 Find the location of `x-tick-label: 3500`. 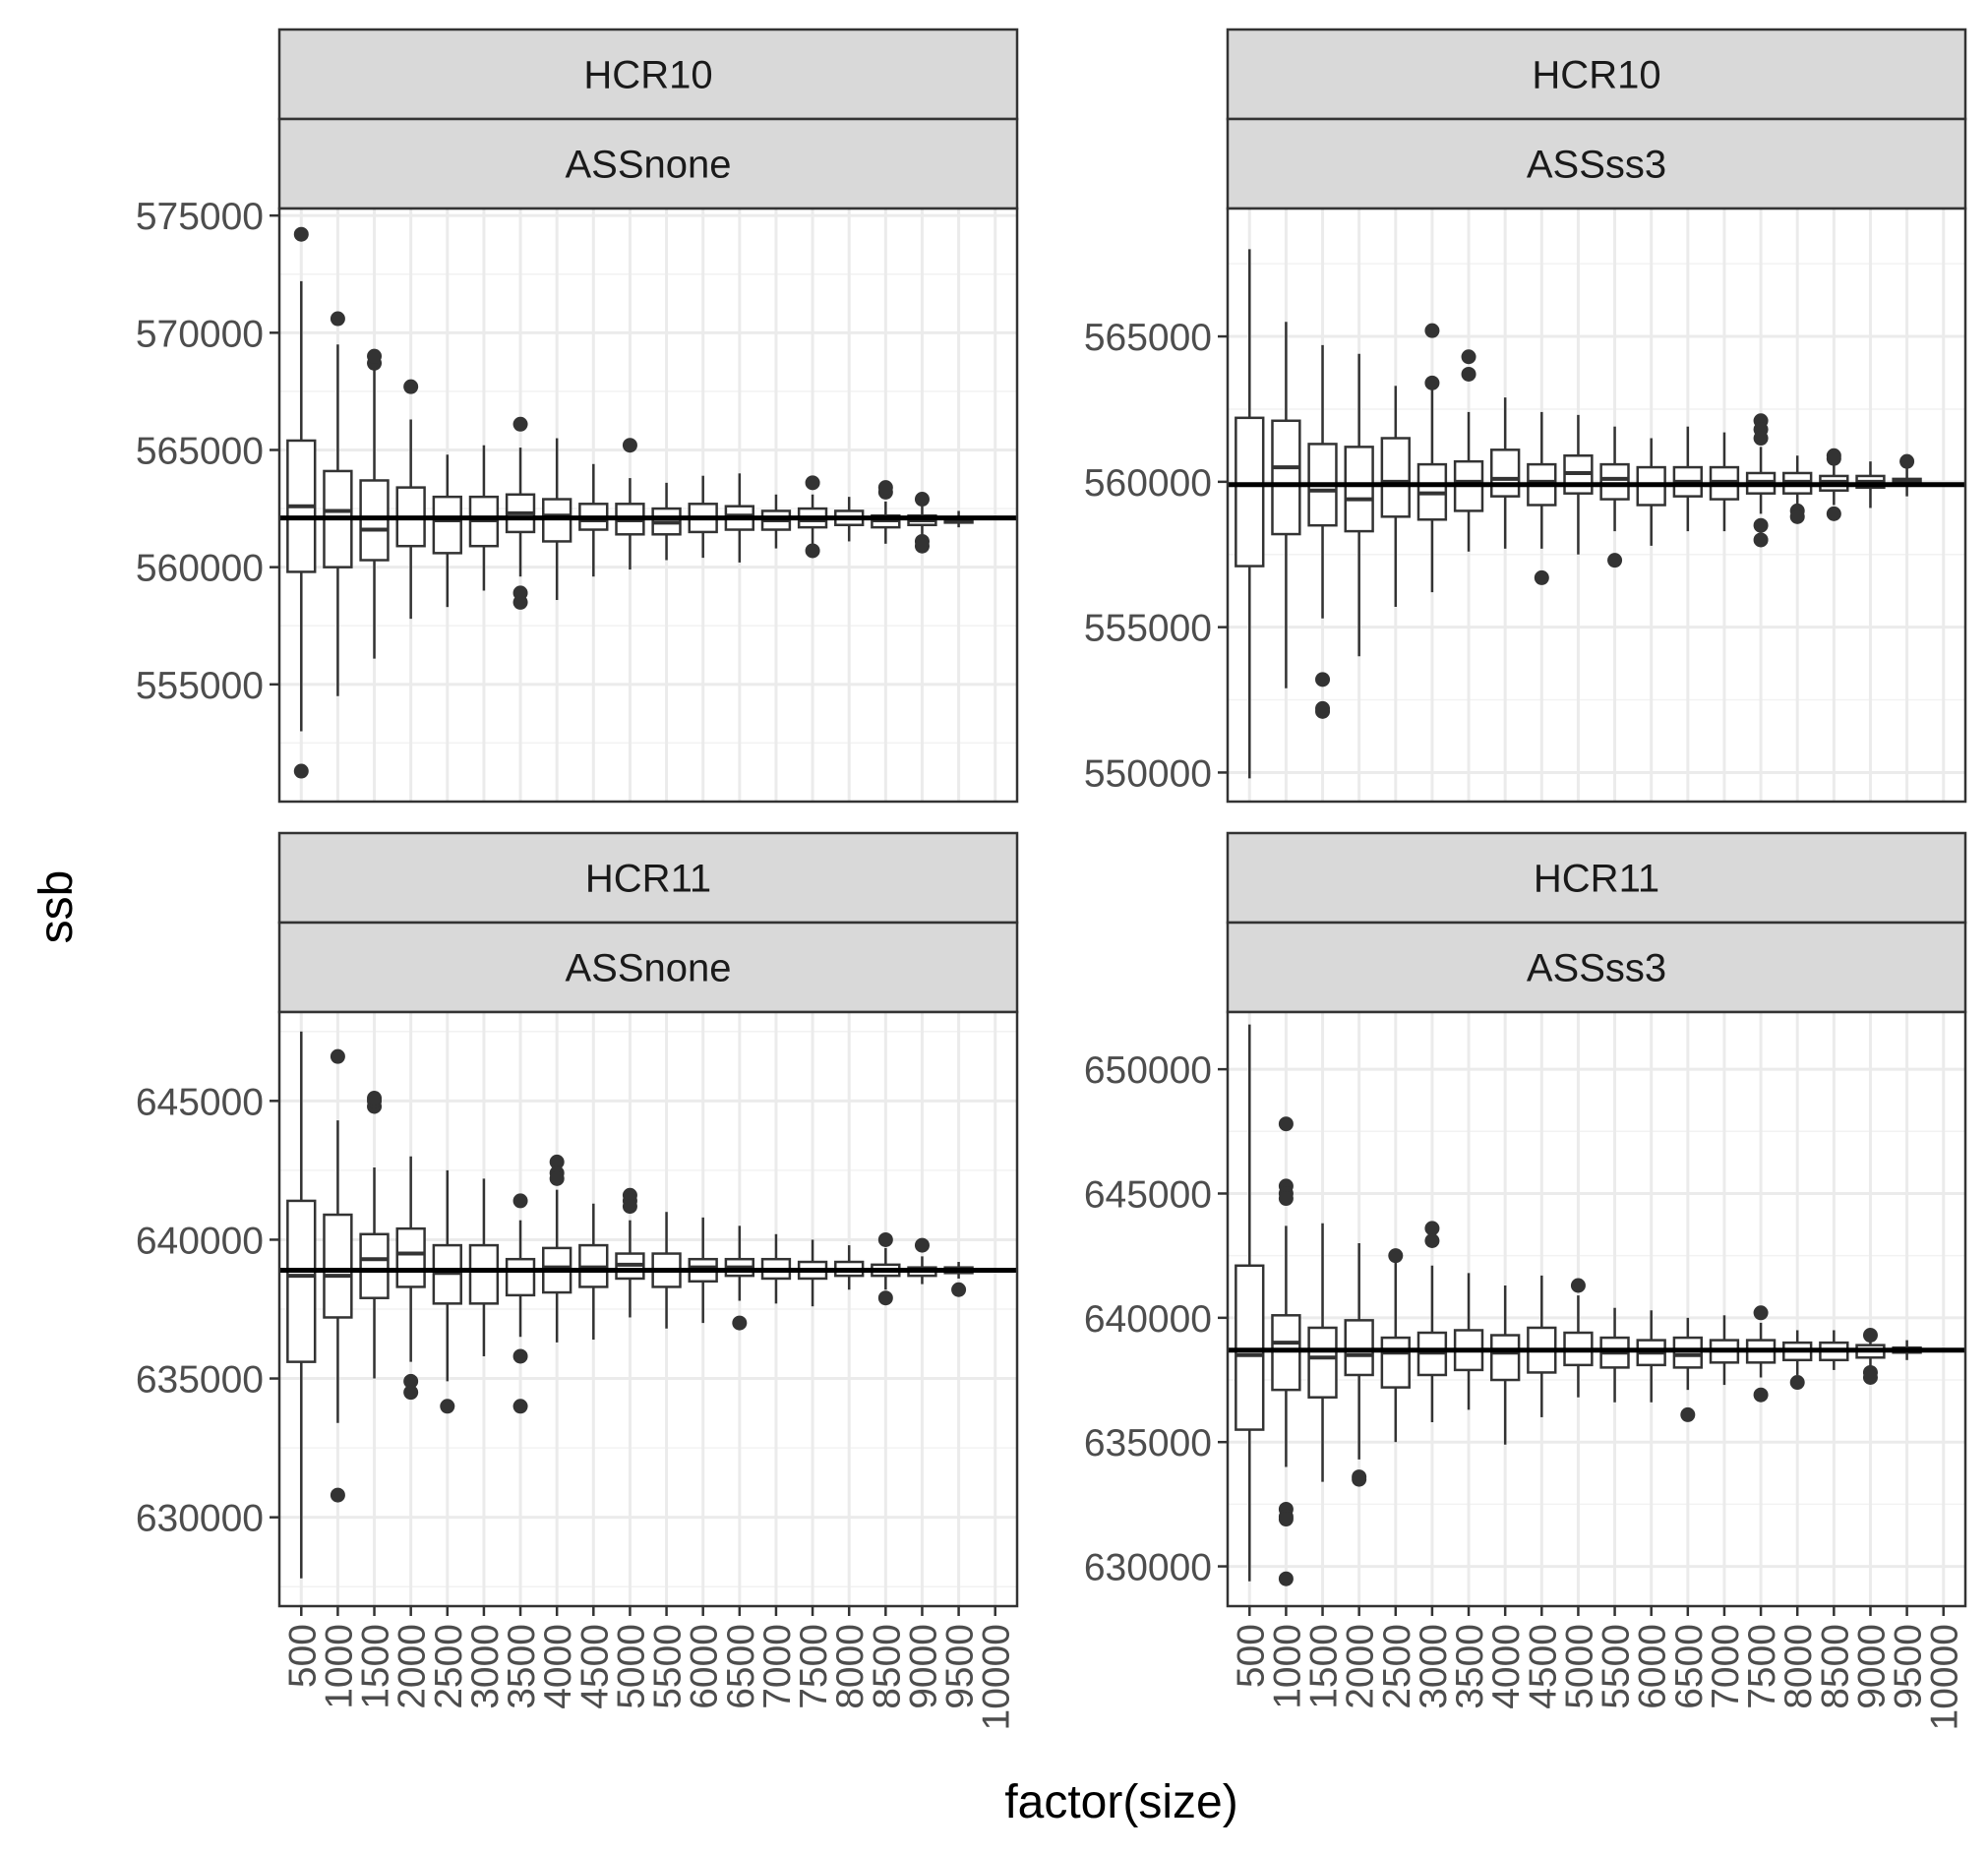

x-tick-label: 3500 is located at coordinates (522, 1666).